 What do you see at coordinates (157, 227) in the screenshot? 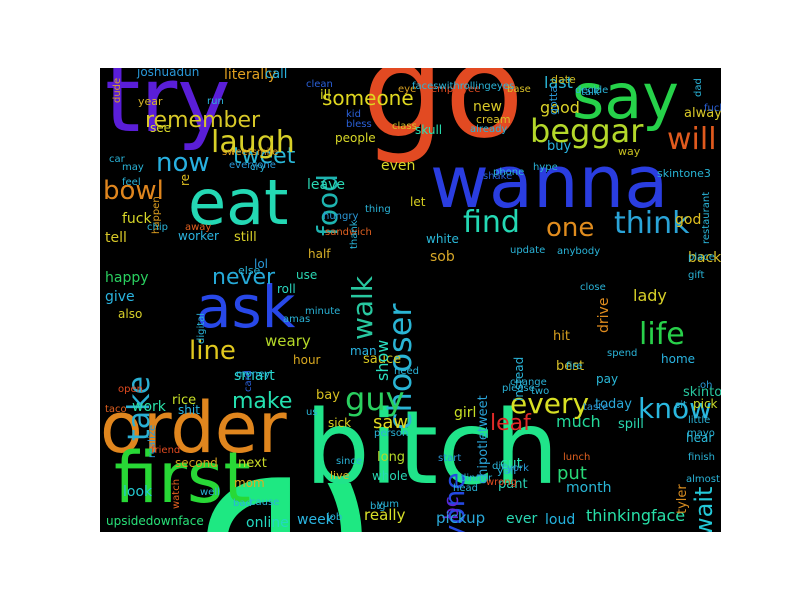
I see `word-chip: chip` at bounding box center [157, 227].